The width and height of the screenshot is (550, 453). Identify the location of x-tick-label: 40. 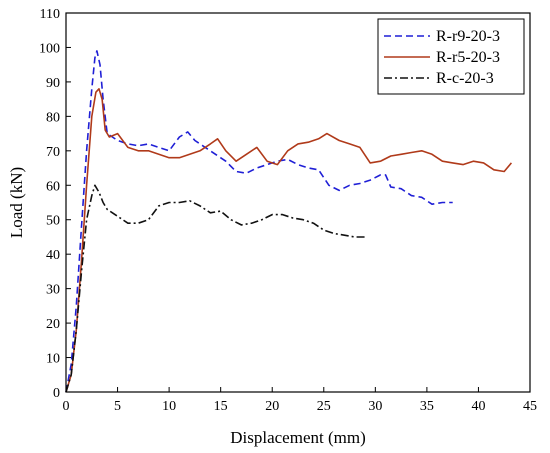
(478, 406).